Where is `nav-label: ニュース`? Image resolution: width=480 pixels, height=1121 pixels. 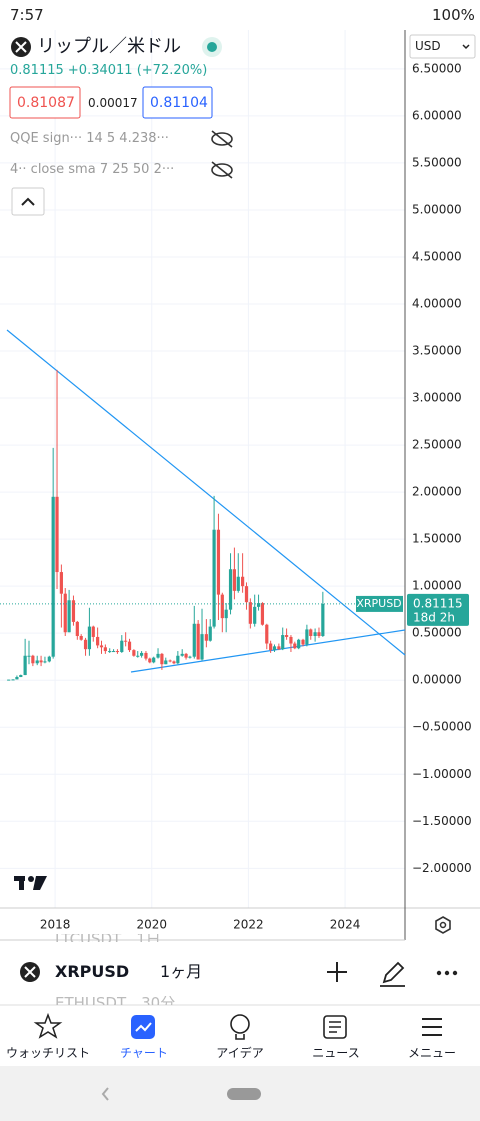 nav-label: ニュース is located at coordinates (336, 1053).